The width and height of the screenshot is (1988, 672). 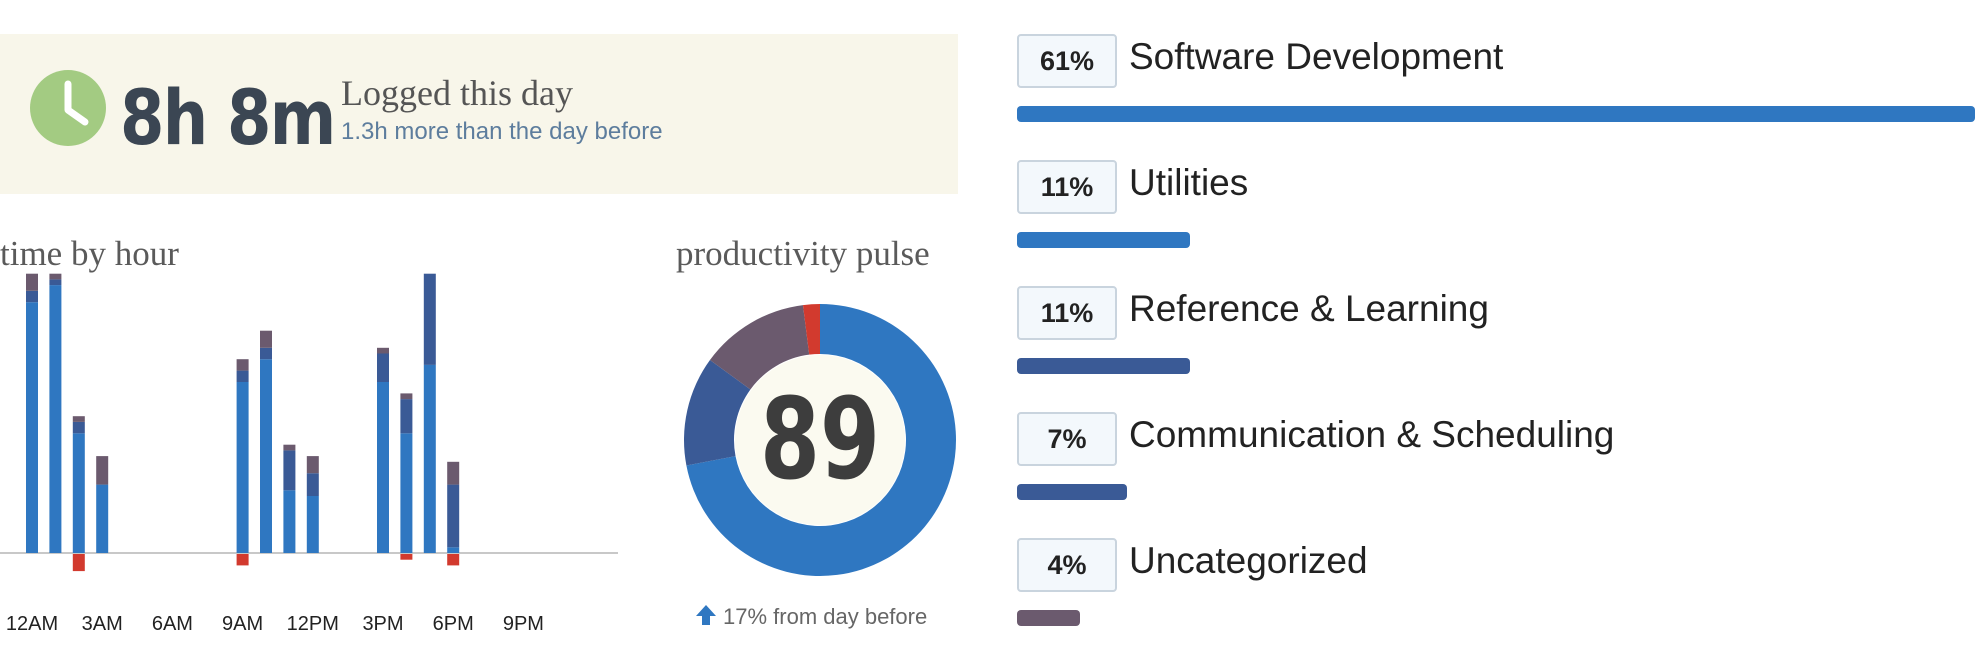 What do you see at coordinates (523, 624) in the screenshot?
I see `x-tick-label: 9PM` at bounding box center [523, 624].